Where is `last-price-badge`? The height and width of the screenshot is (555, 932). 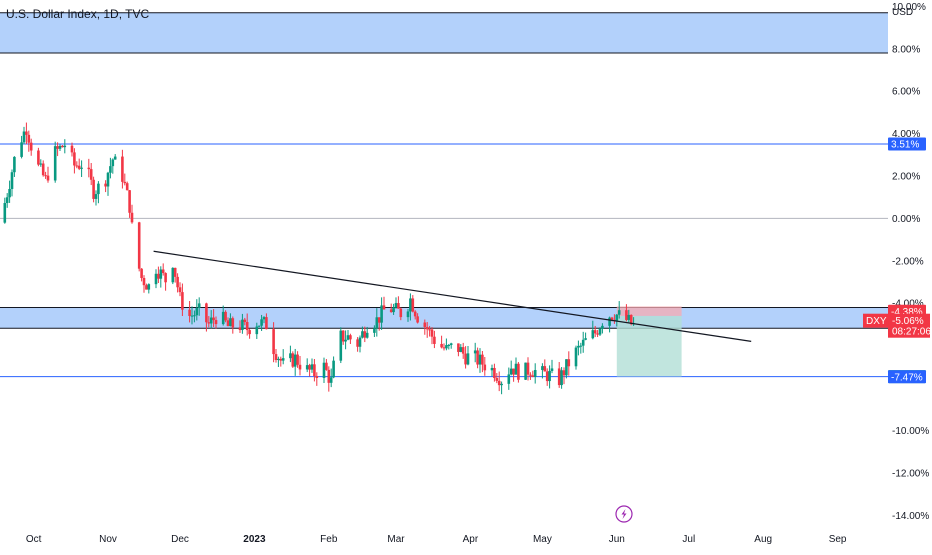 last-price-badge is located at coordinates (909, 325).